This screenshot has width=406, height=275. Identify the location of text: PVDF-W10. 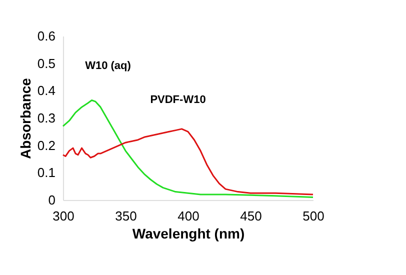
(178, 100).